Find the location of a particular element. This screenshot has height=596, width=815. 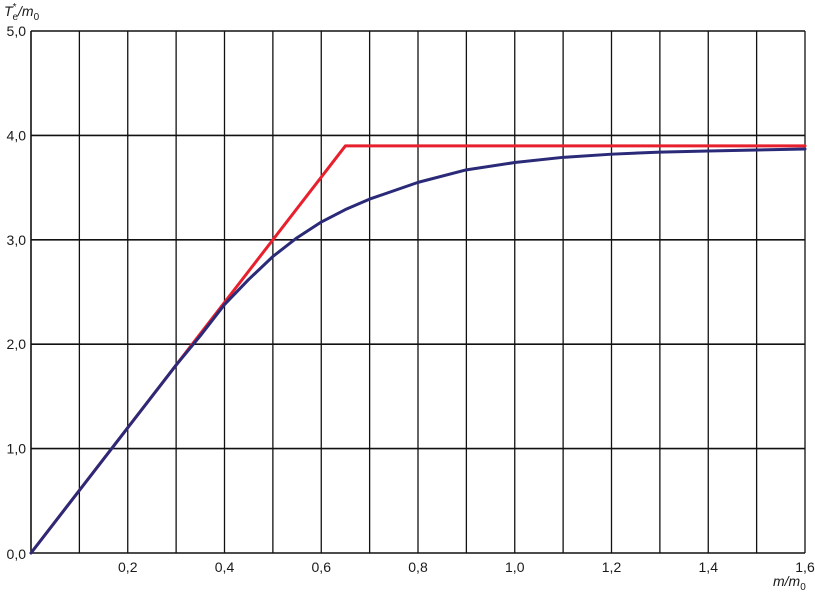

x-axis-title-main: m/m is located at coordinates (787, 581).